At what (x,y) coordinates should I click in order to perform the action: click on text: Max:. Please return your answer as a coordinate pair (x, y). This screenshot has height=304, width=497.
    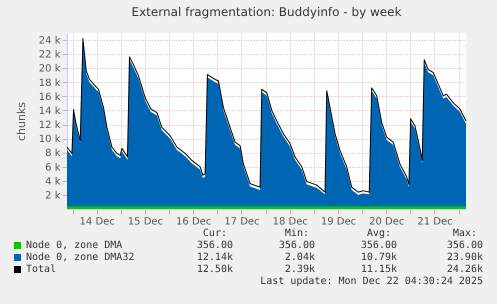
    Looking at the image, I should click on (464, 234).